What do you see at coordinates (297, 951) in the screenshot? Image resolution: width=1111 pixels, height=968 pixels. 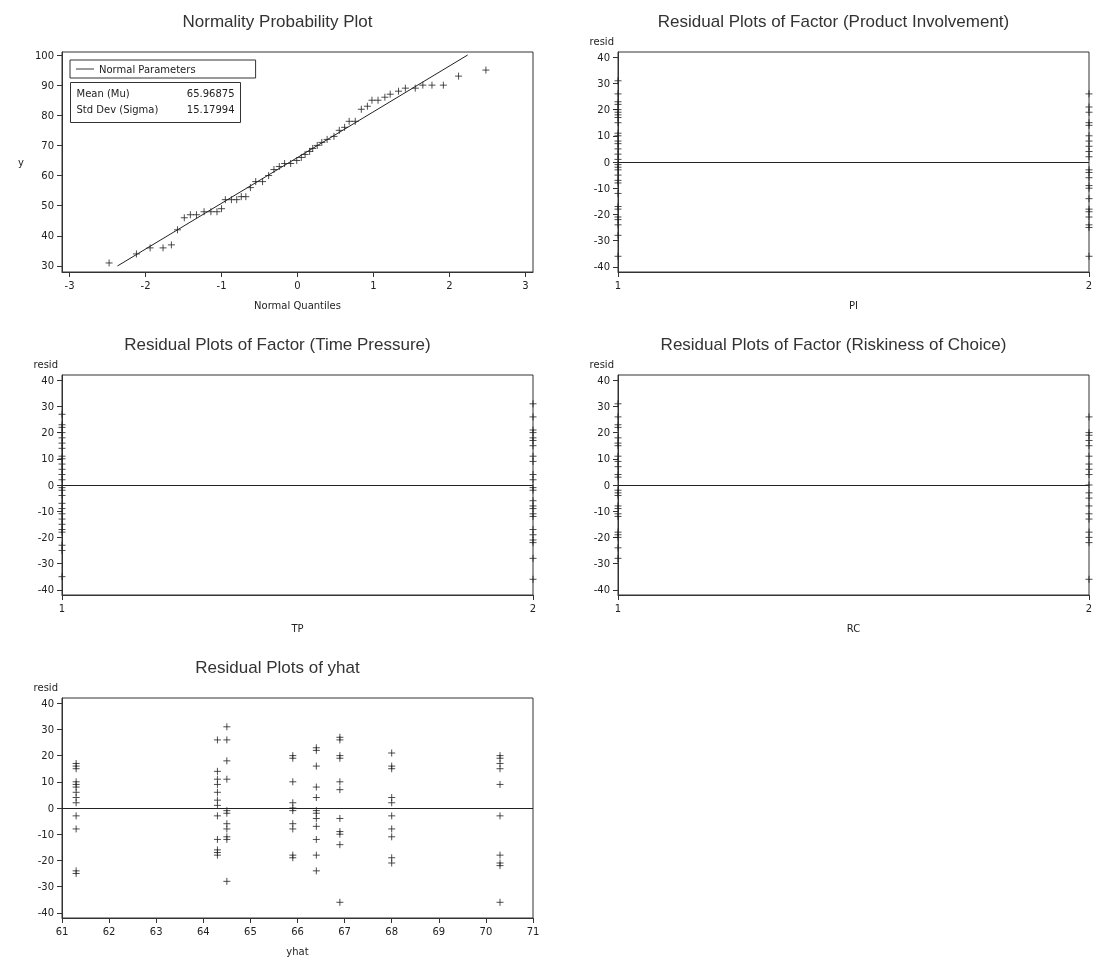 I see `x-axis-title: yhat` at bounding box center [297, 951].